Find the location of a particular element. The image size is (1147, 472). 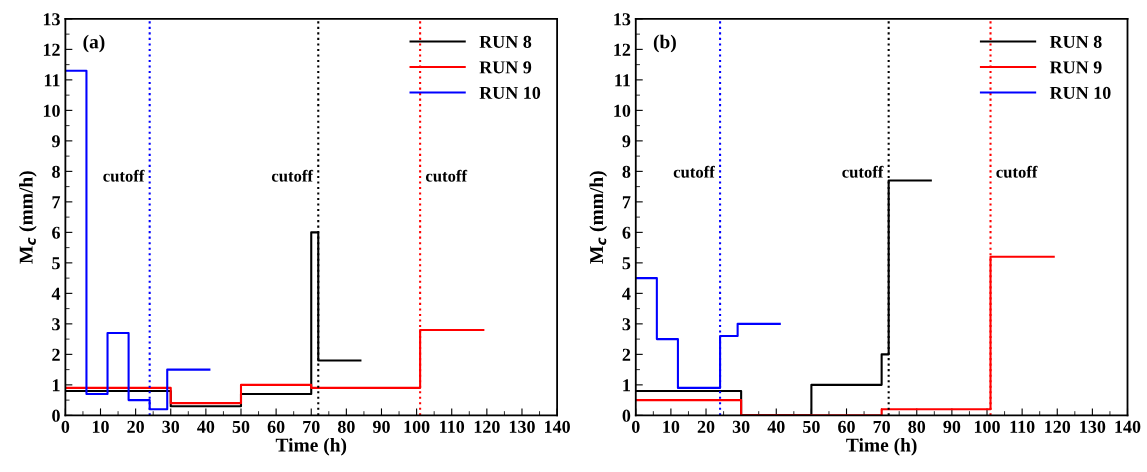

annotation: (b) is located at coordinates (664, 43).